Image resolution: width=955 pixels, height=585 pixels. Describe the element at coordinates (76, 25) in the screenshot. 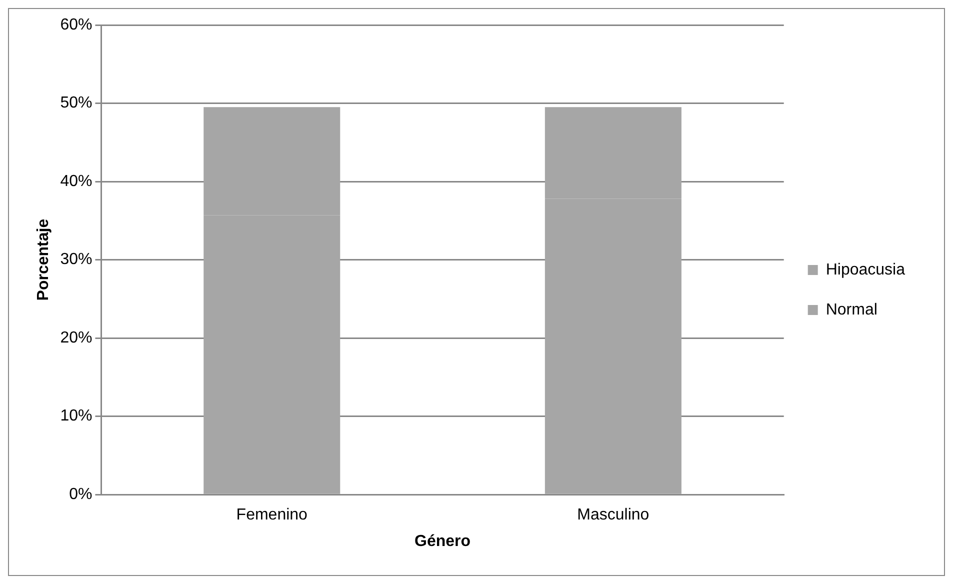

I see `y-tick-label: 60%` at that location.